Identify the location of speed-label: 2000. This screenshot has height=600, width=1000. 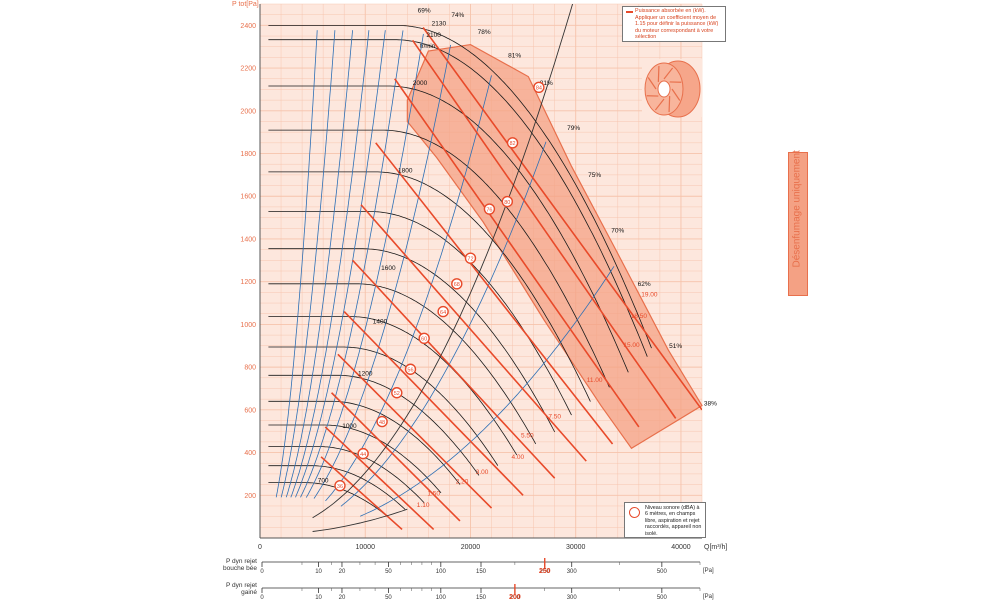
(420, 83).